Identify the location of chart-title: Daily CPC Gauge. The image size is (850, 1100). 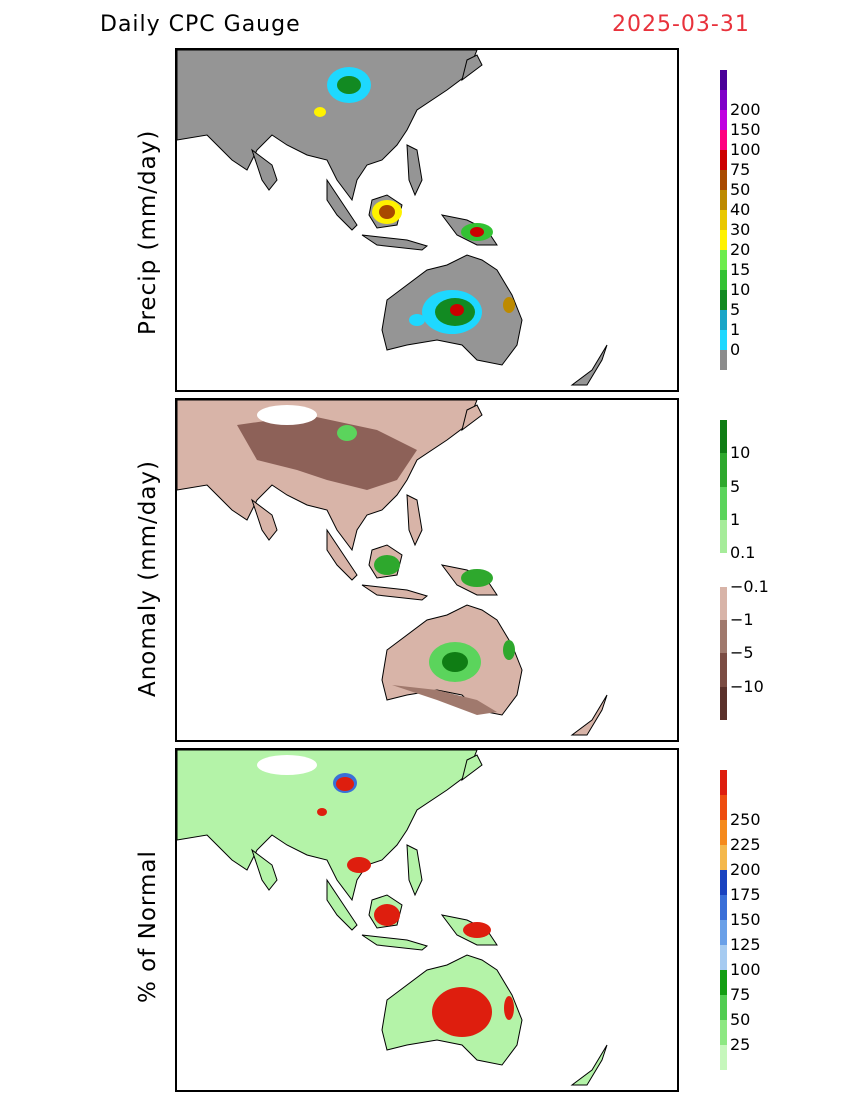
(200, 24).